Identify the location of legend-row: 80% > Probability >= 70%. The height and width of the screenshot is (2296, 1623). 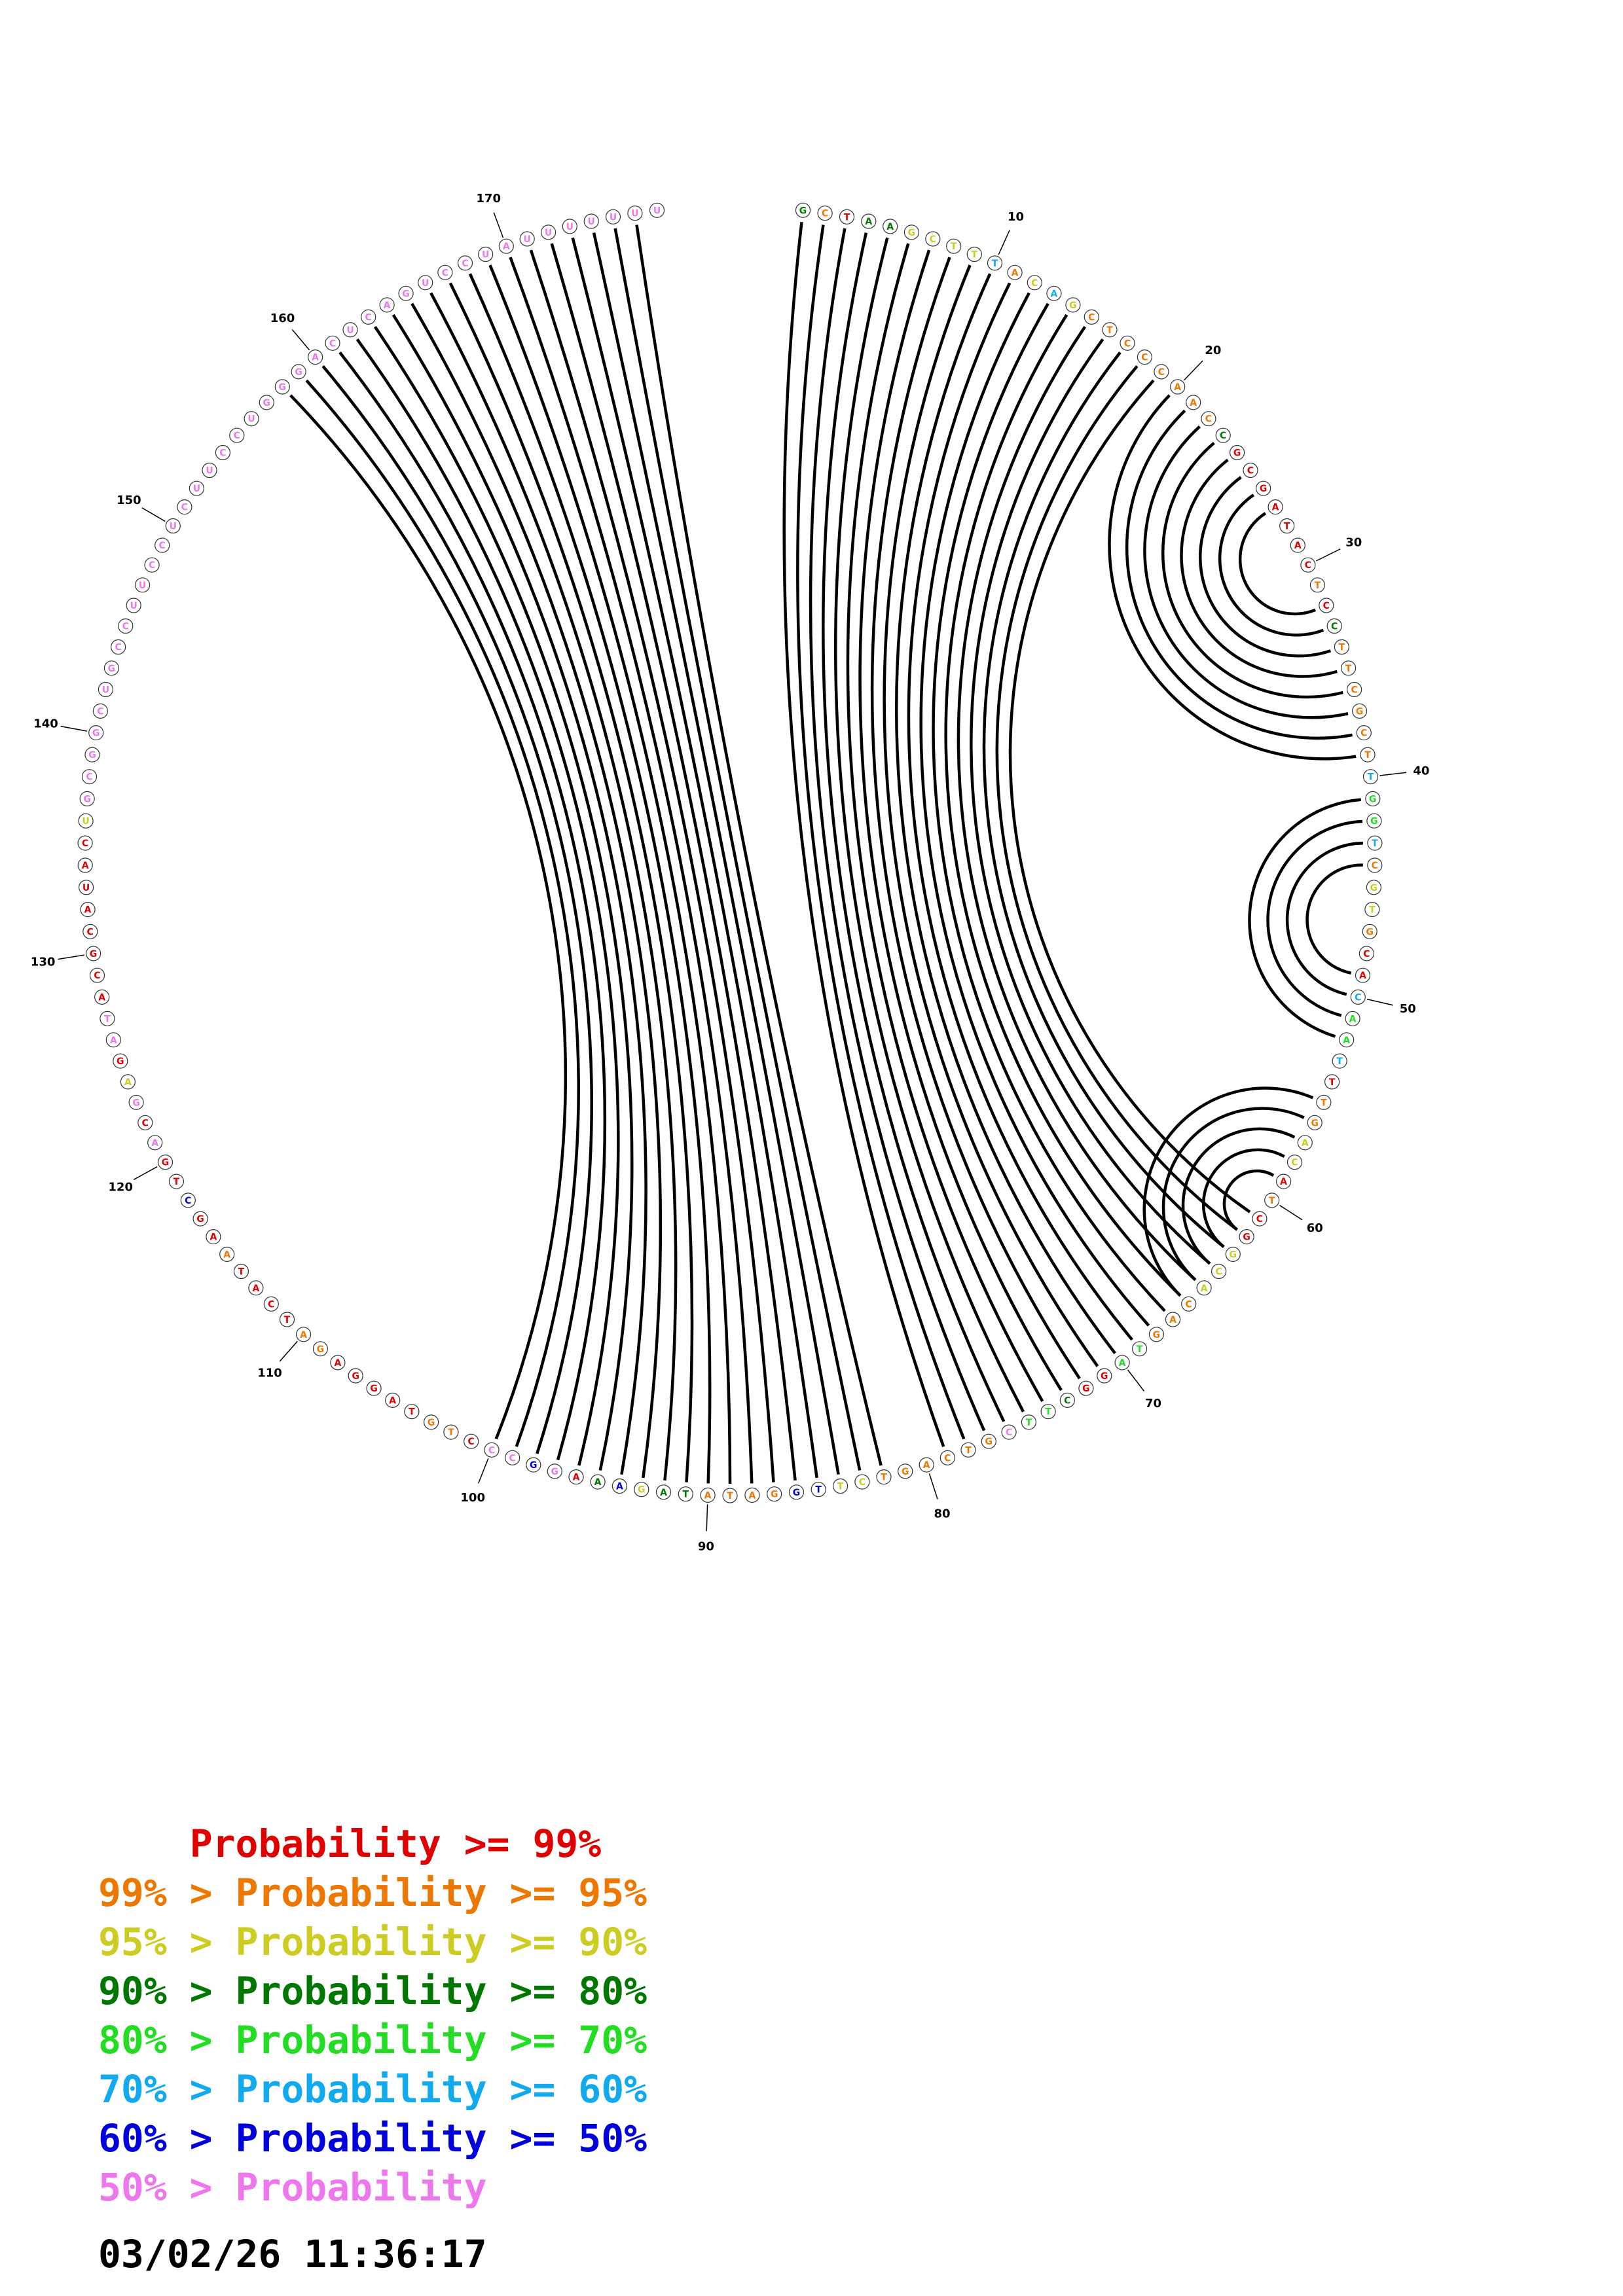
(372, 2040).